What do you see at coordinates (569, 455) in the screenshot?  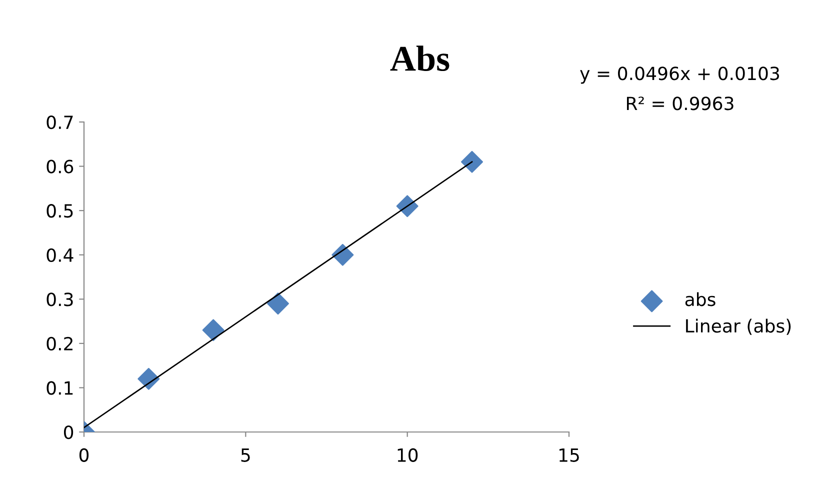 I see `x-tick-label: 15` at bounding box center [569, 455].